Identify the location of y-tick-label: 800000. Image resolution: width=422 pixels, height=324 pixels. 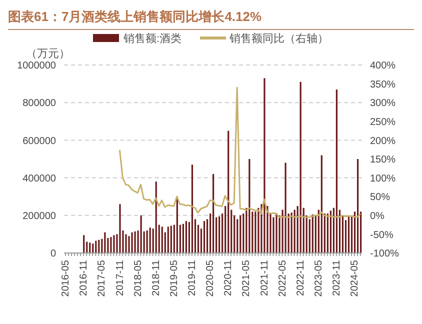
(39, 104).